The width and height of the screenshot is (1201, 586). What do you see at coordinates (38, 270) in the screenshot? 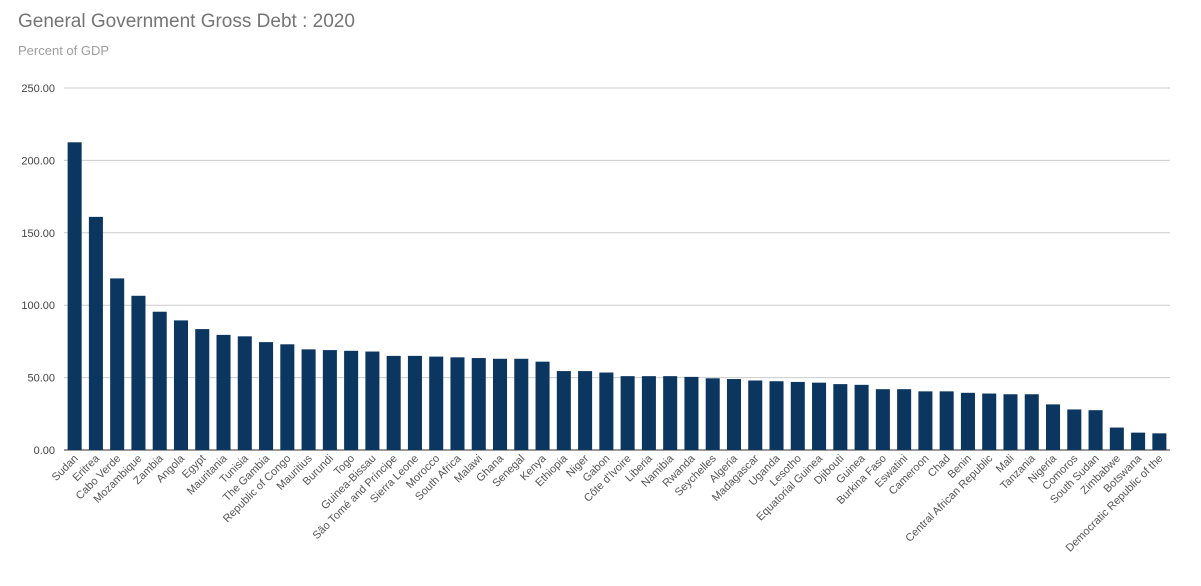
I see `y-axis-ticks: 0.00 50.00 100.00 150.00 200.00 250.00` at bounding box center [38, 270].